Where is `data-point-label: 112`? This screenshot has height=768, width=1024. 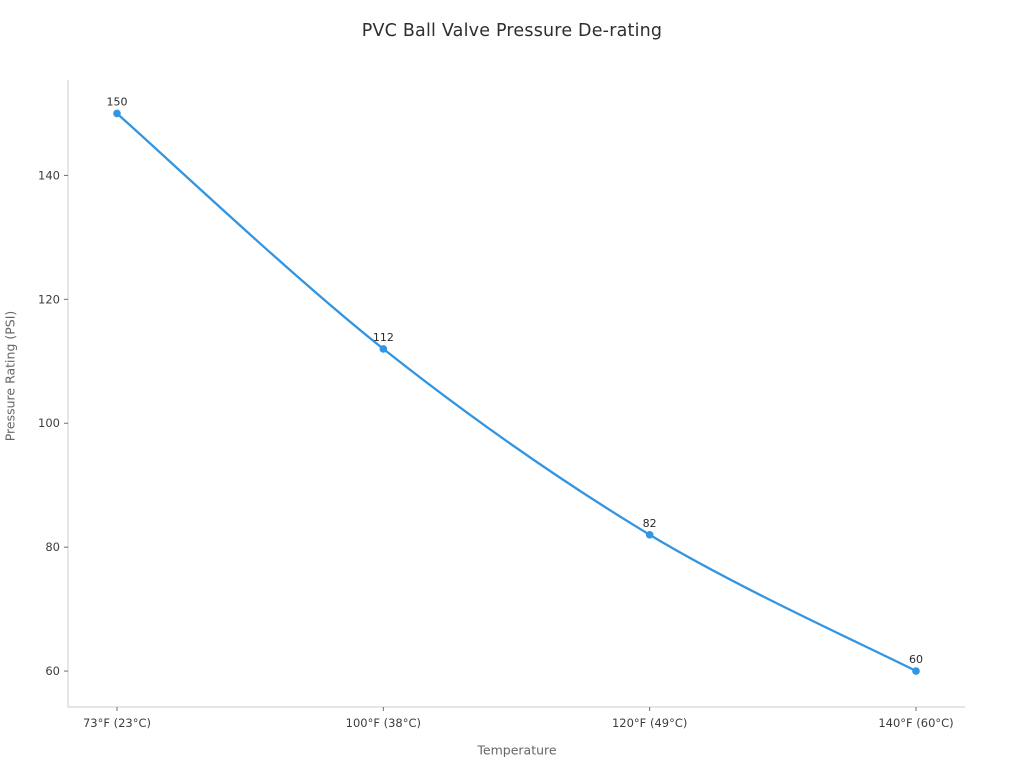
data-point-label: 112 is located at coordinates (383, 337).